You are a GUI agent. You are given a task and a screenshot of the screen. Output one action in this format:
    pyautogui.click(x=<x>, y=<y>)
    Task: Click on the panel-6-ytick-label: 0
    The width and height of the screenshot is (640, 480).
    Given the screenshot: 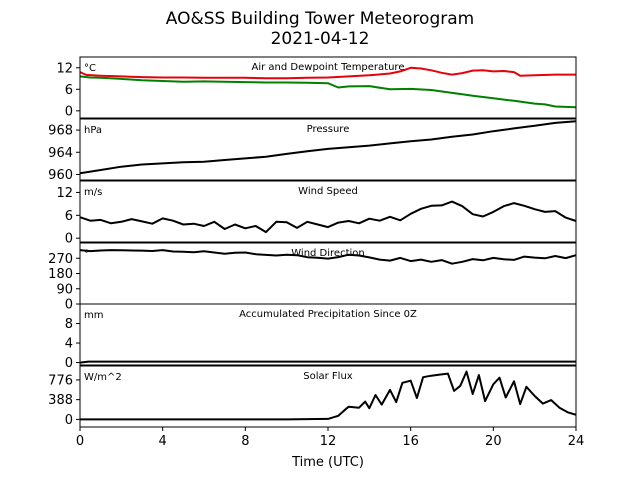 What is the action you would take?
    pyautogui.click(x=69, y=420)
    